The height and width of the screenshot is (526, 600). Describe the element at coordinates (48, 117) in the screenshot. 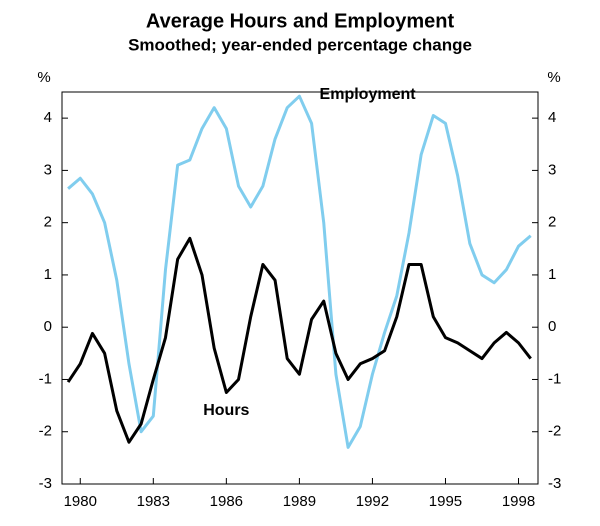

I see `y-tick-label: 4` at that location.